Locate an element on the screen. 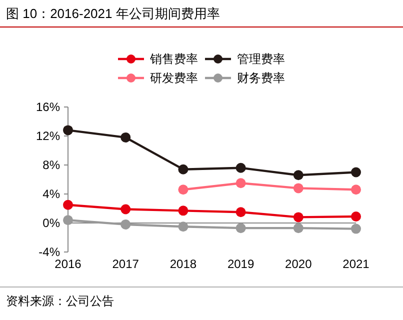 Image resolution: width=403 pixels, height=320 pixels. x-tick-label: 2019 is located at coordinates (240, 264).